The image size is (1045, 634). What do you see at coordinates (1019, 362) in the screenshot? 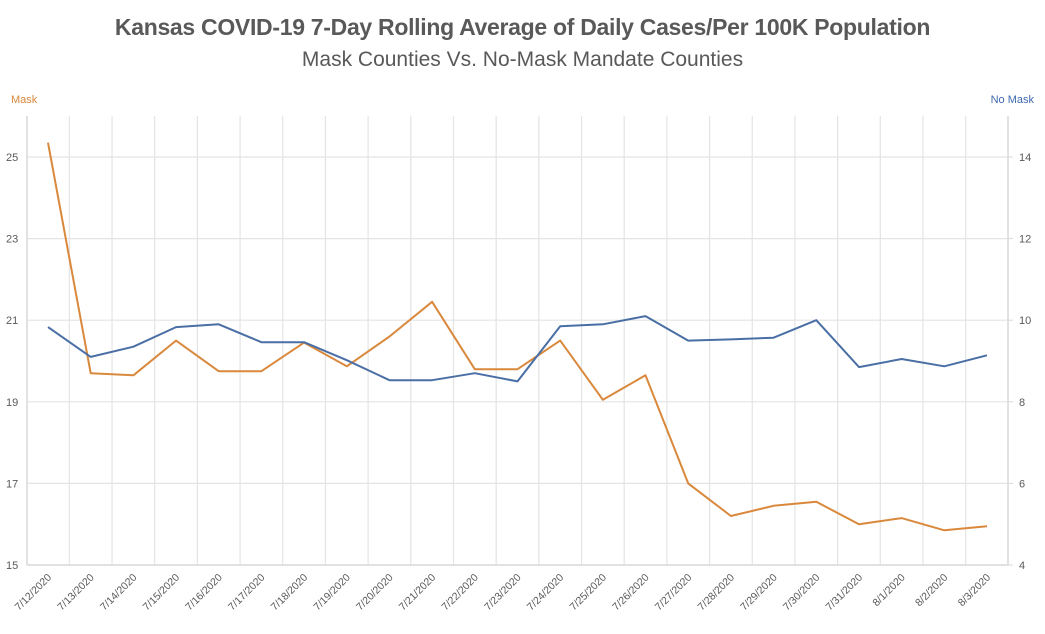
I see `right-axis-ticks: 4 6 8 10 12 14` at bounding box center [1019, 362].